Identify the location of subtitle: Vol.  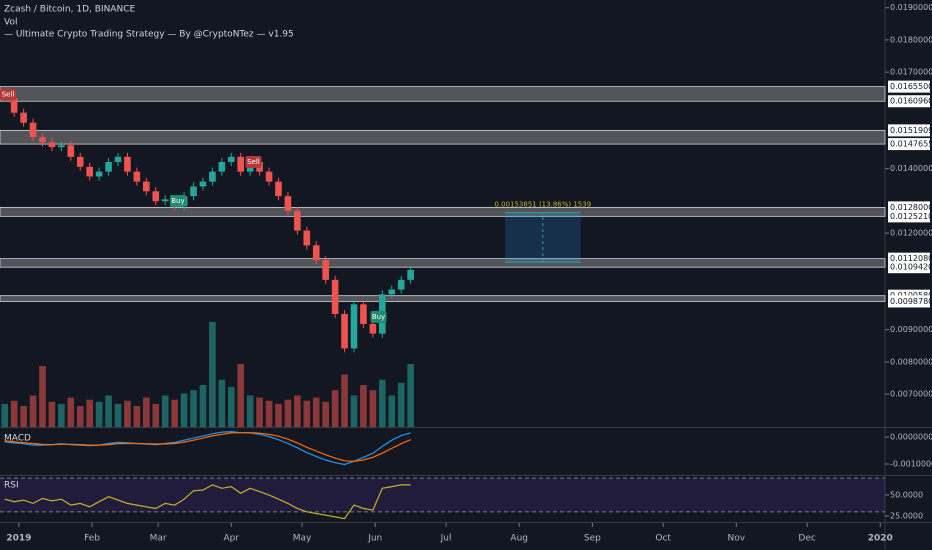
(10, 23).